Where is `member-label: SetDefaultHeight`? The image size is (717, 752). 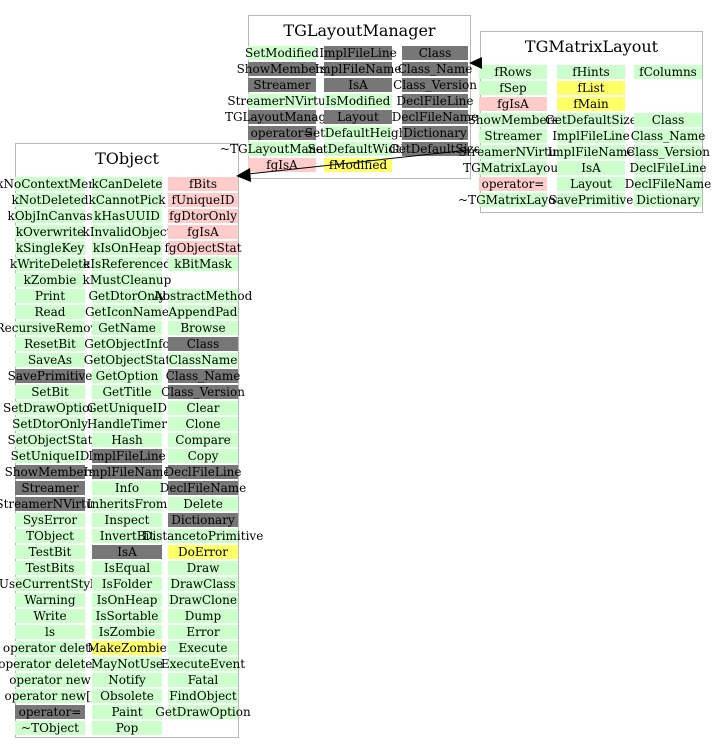 member-label: SetDefaultHeight is located at coordinates (358, 133).